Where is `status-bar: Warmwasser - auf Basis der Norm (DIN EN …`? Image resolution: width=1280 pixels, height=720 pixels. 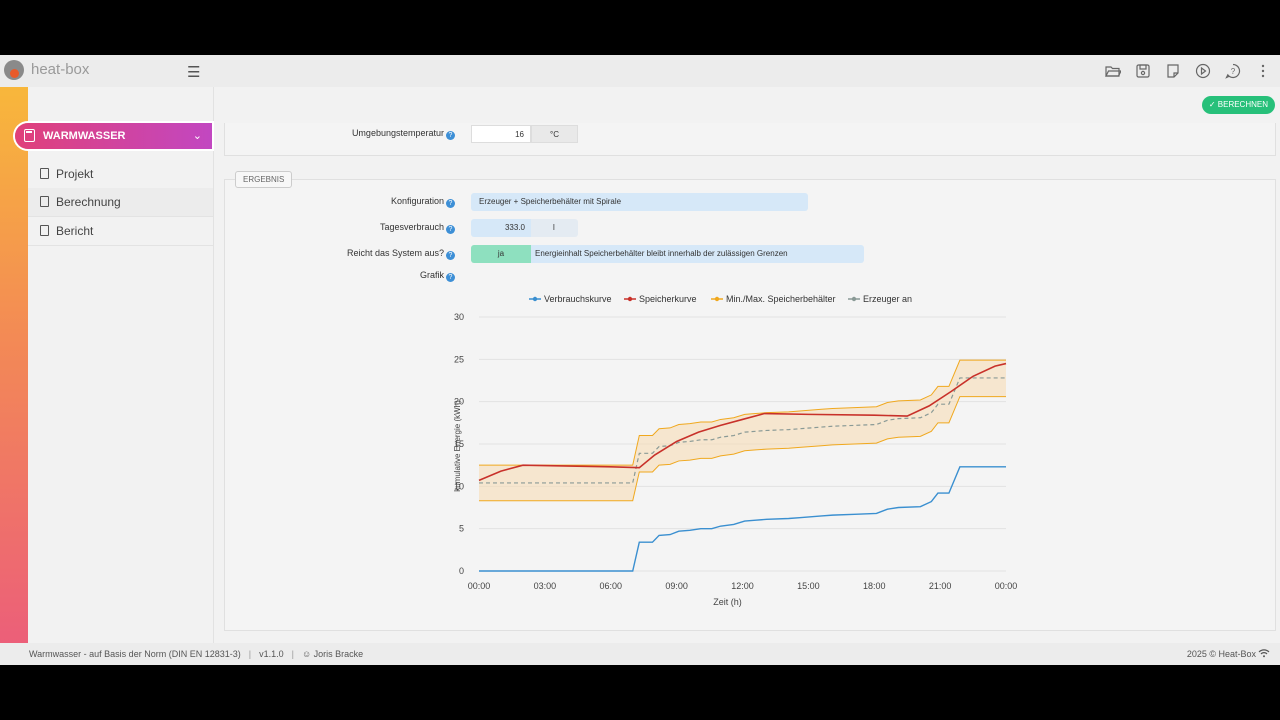 status-bar: Warmwasser - auf Basis der Norm (DIN EN … is located at coordinates (640, 654).